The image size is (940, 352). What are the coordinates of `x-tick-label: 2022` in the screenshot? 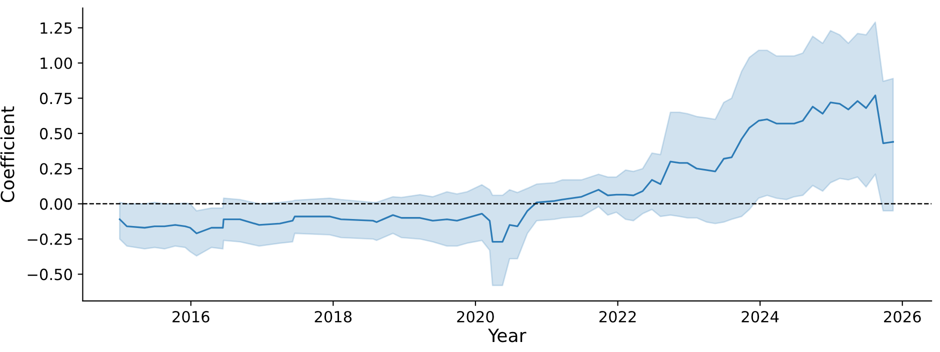 It's located at (617, 316).